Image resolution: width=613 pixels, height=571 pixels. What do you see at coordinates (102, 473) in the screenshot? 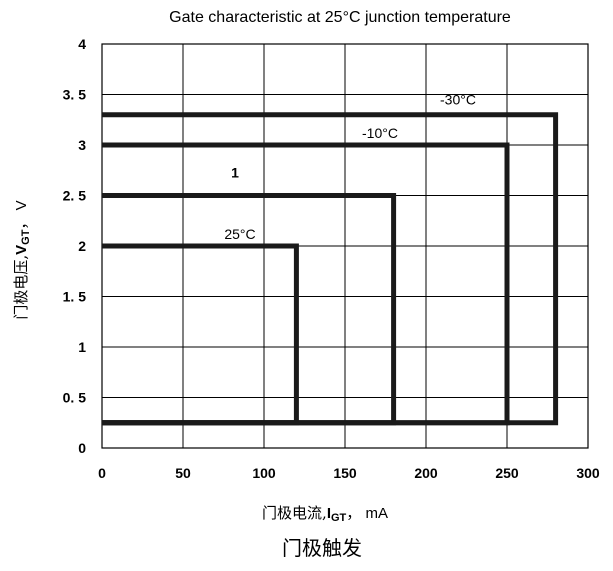
I see `x-tick-label: 0` at bounding box center [102, 473].